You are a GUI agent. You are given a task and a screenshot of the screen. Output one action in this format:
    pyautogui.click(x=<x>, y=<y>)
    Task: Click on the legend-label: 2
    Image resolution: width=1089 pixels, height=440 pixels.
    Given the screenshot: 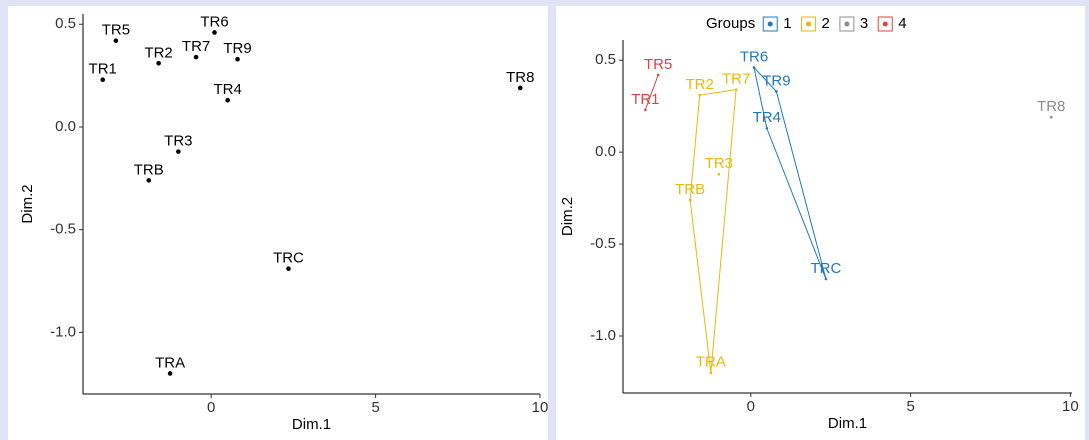 What is the action you would take?
    pyautogui.click(x=826, y=23)
    